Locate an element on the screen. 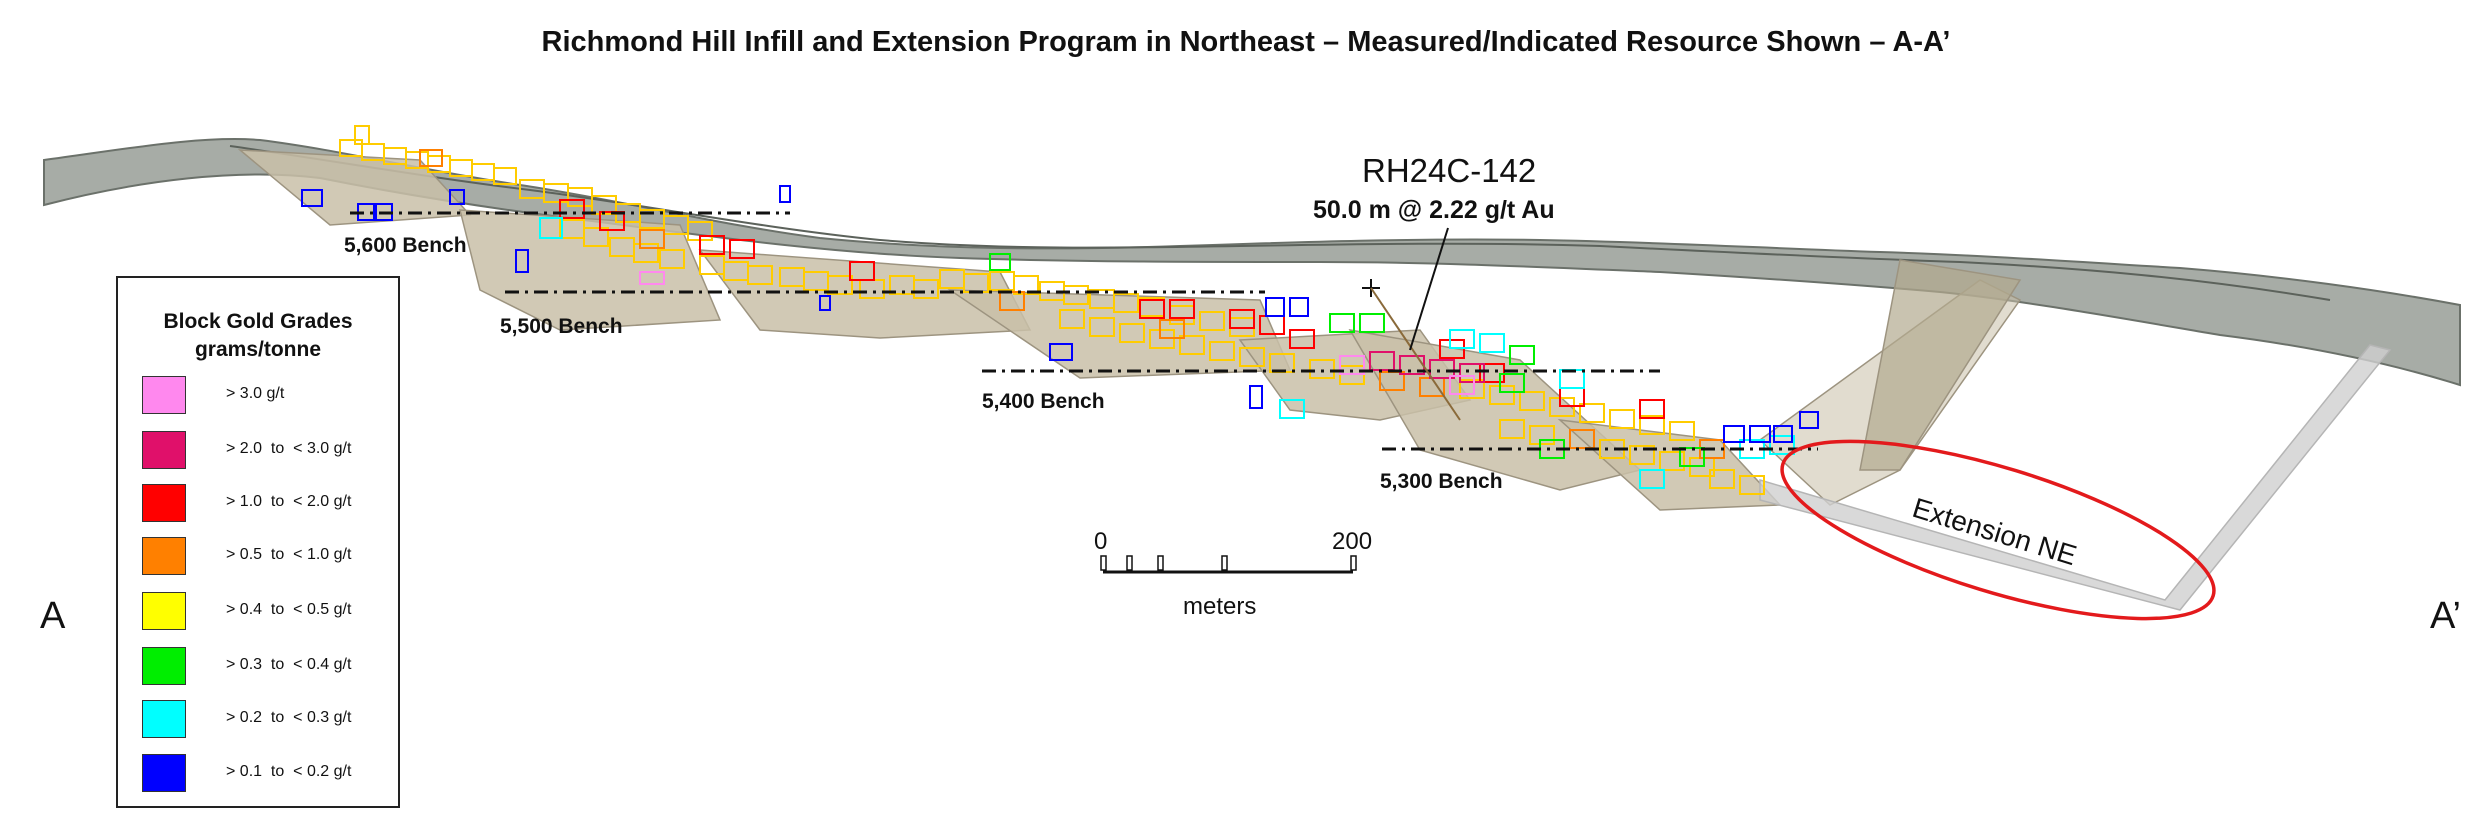  legend-item: > 0.4 to < 0.5 g/t is located at coordinates (267, 612).